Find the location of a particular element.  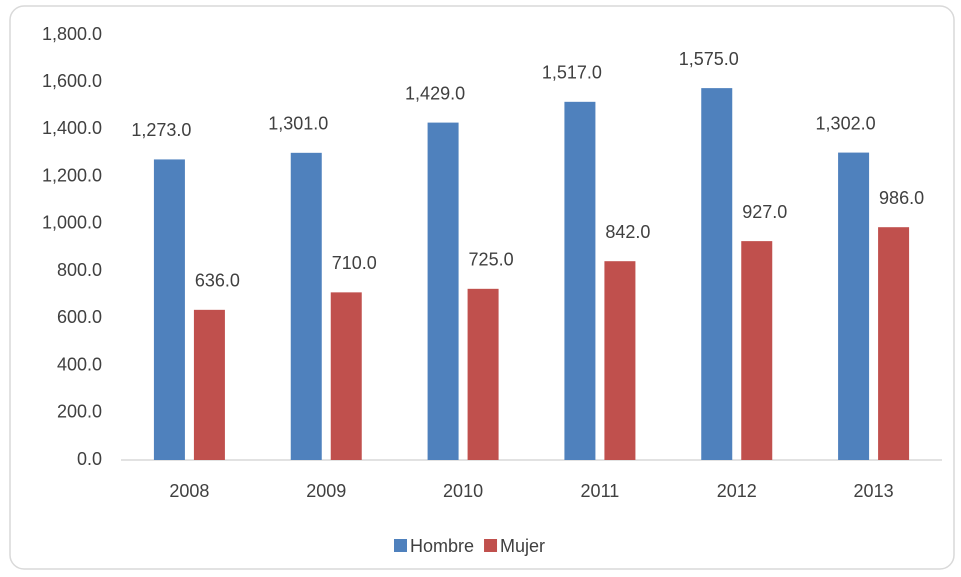

y-tick-label: 1,600.0 is located at coordinates (72, 81).